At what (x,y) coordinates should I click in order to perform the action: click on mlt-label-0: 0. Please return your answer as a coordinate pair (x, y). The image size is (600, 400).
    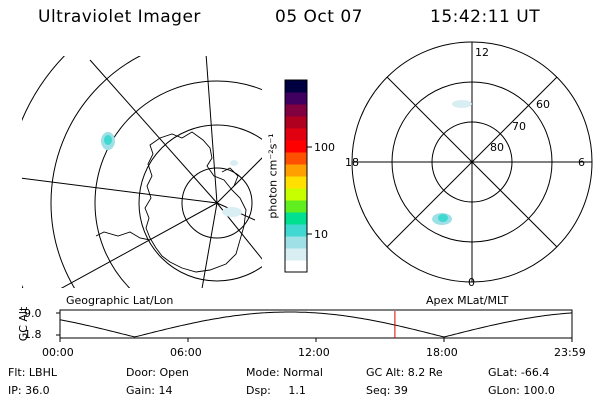
    Looking at the image, I should click on (471, 282).